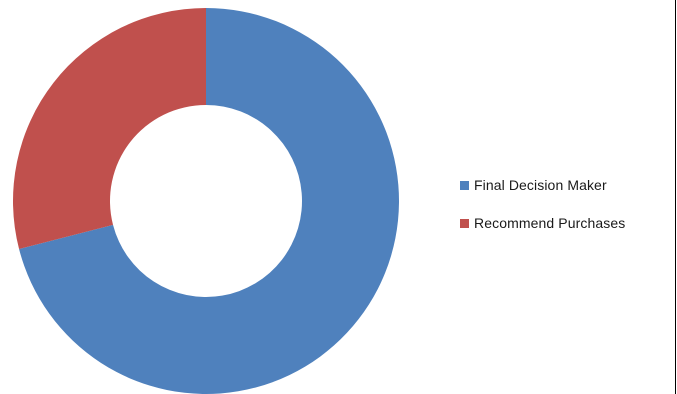 The height and width of the screenshot is (394, 677). I want to click on legend-label-recommend-purchases: Recommend Purchases, so click(550, 223).